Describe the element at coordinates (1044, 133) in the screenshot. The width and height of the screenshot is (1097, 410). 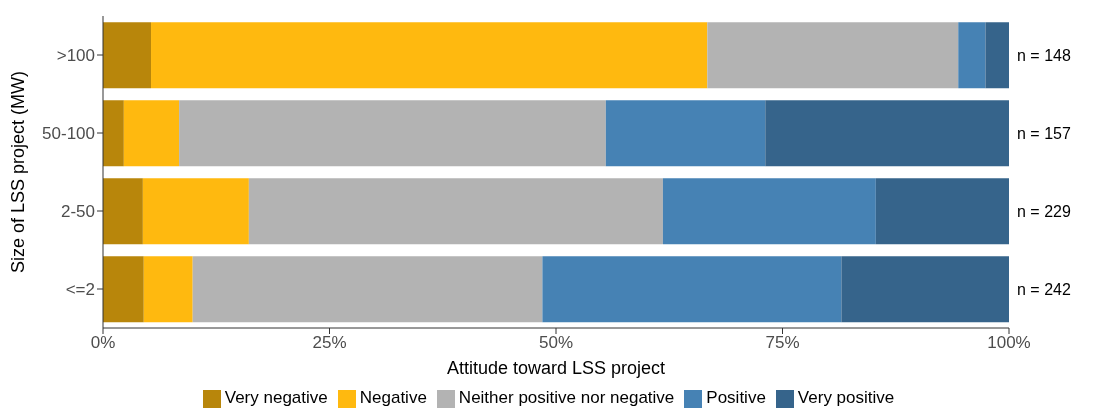
I see `text: n = 157` at that location.